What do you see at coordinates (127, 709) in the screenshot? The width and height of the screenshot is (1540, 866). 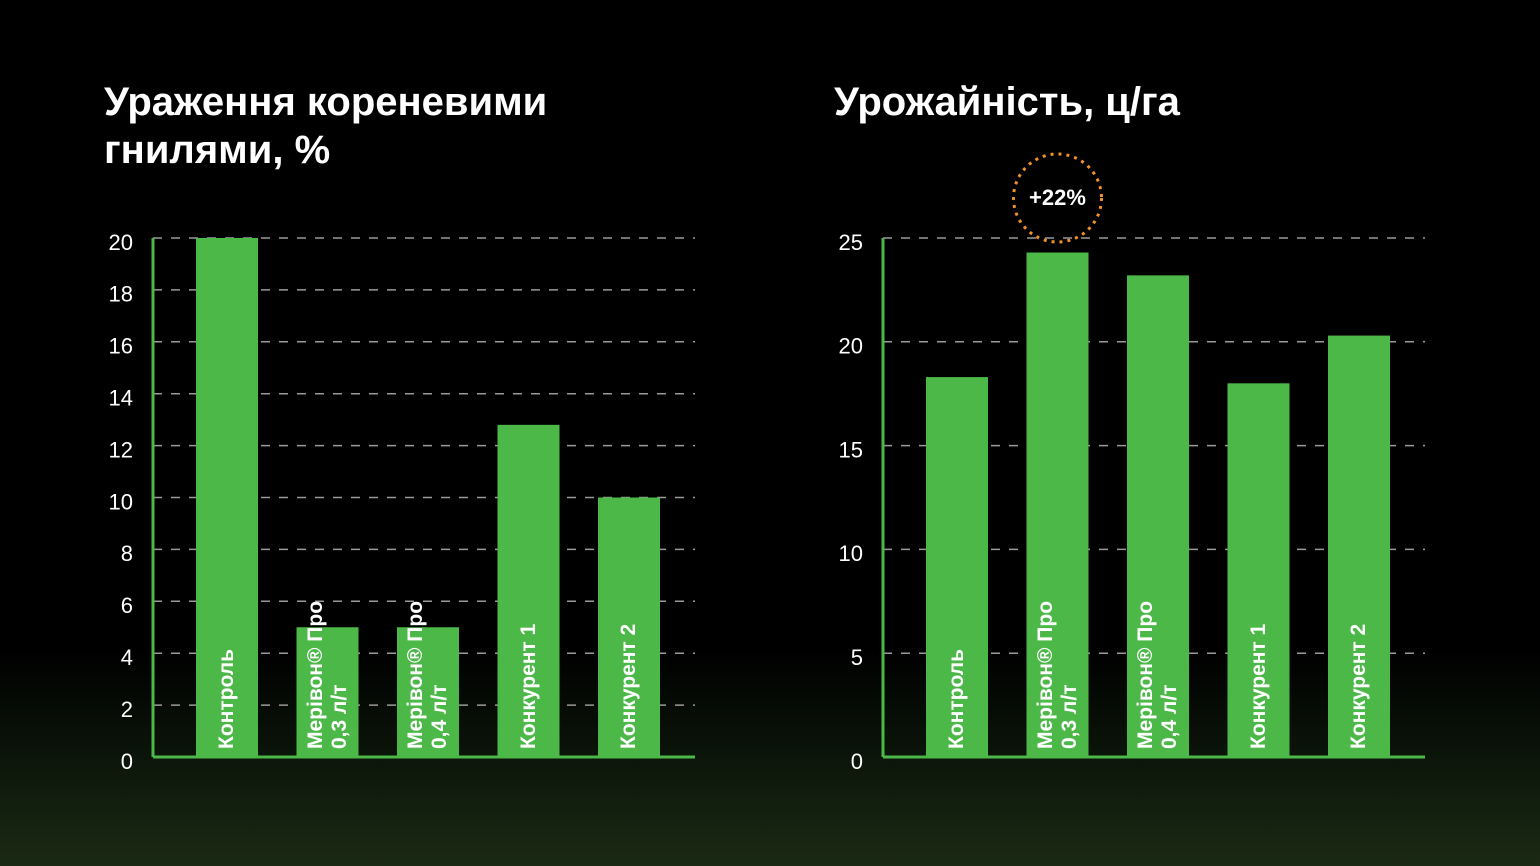 I see `y-tick-label: 2` at bounding box center [127, 709].